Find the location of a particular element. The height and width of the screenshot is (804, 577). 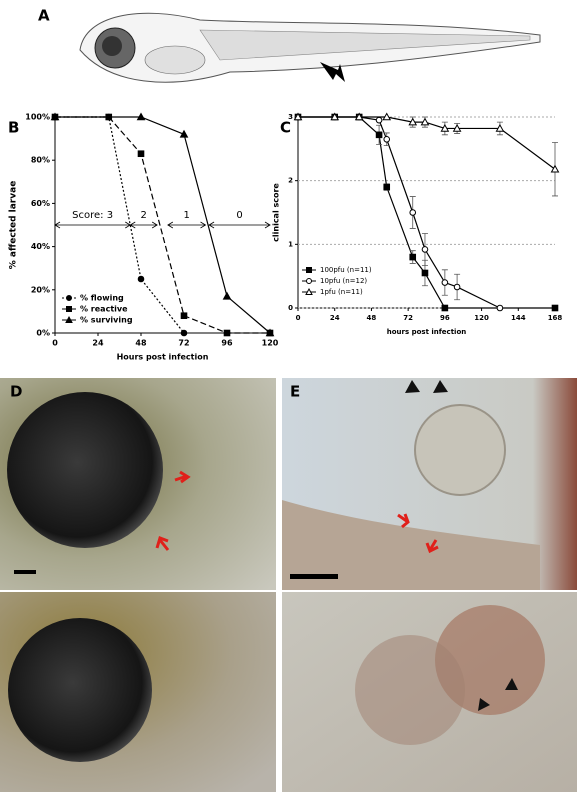

fish-drawing is located at coordinates (310, 47).